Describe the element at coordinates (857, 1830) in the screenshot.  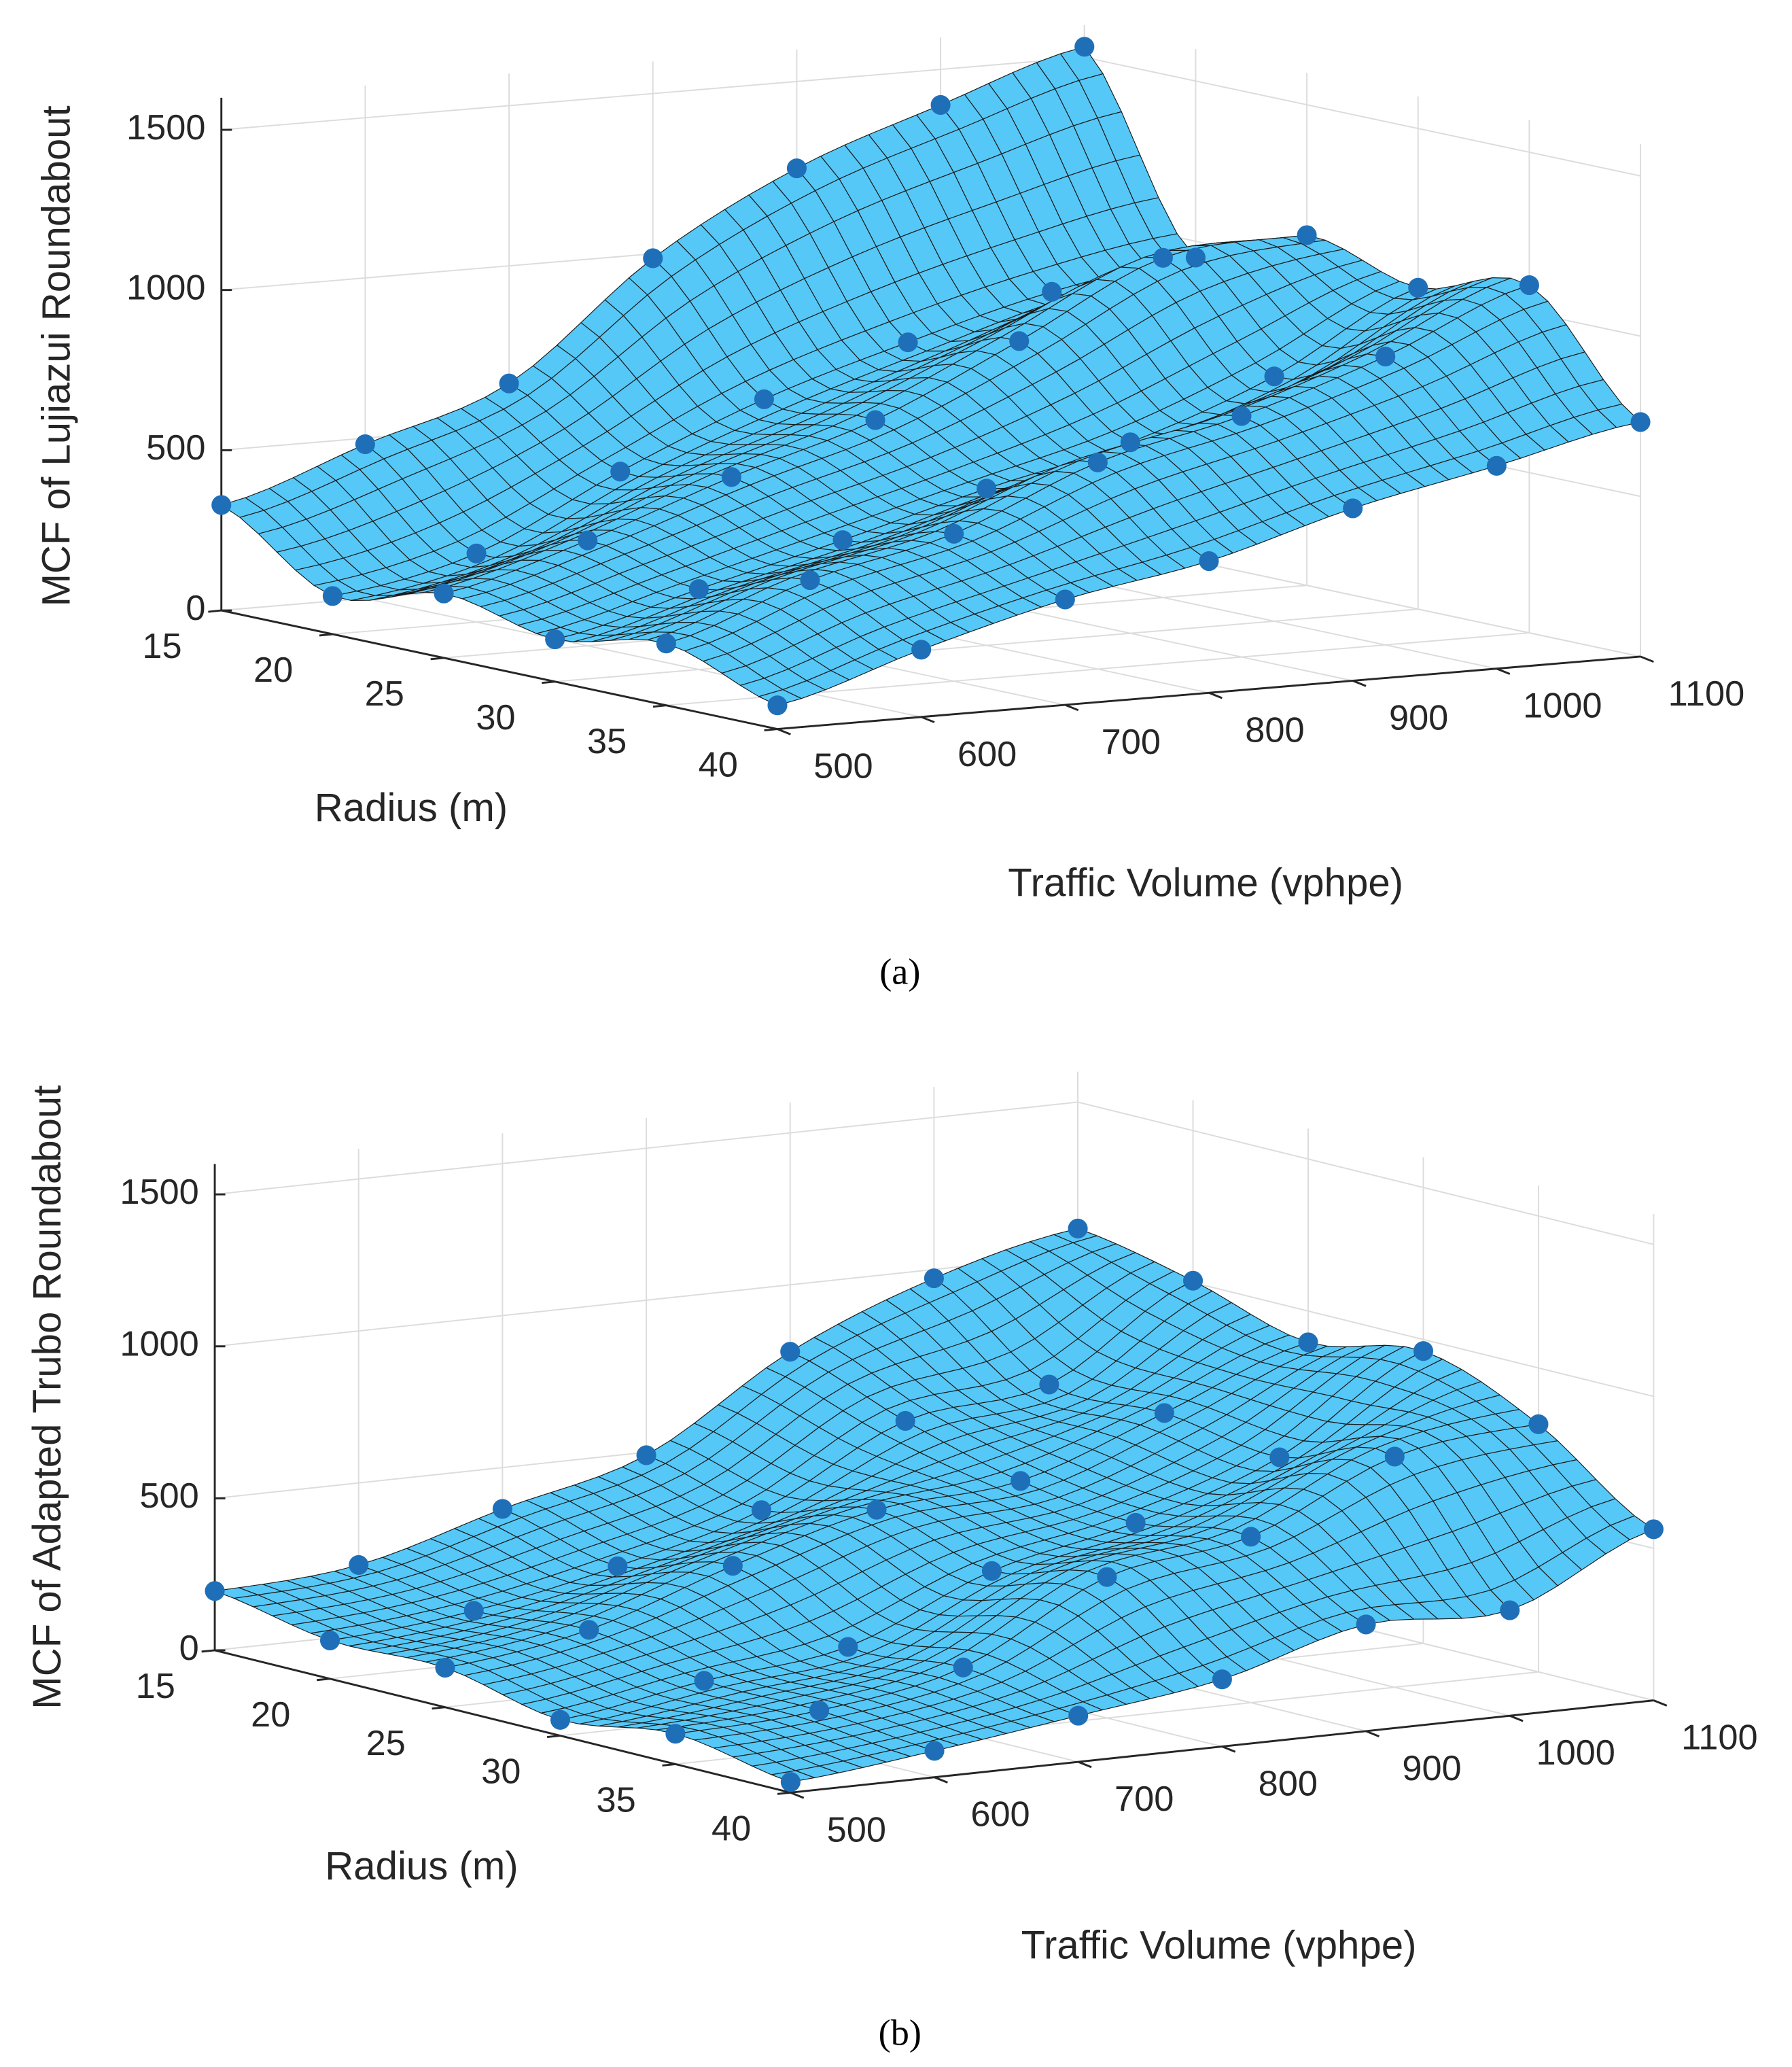
I see `x-tick-label: 500` at that location.